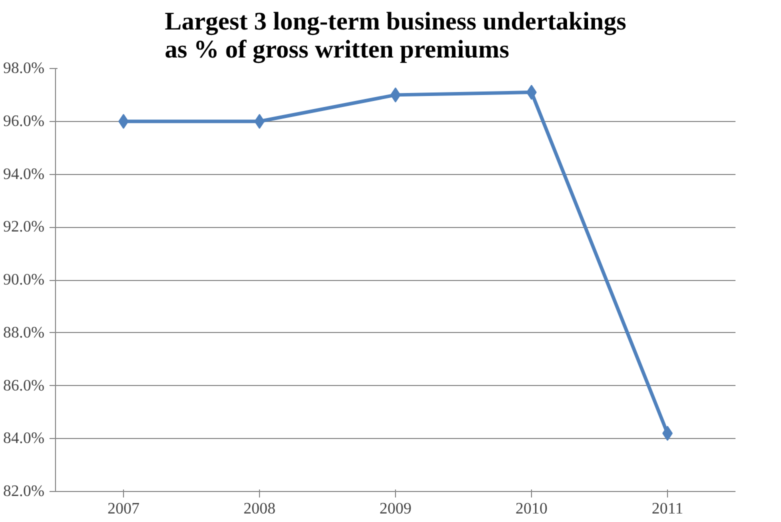  I want to click on x-tick-label: 2008, so click(260, 509).